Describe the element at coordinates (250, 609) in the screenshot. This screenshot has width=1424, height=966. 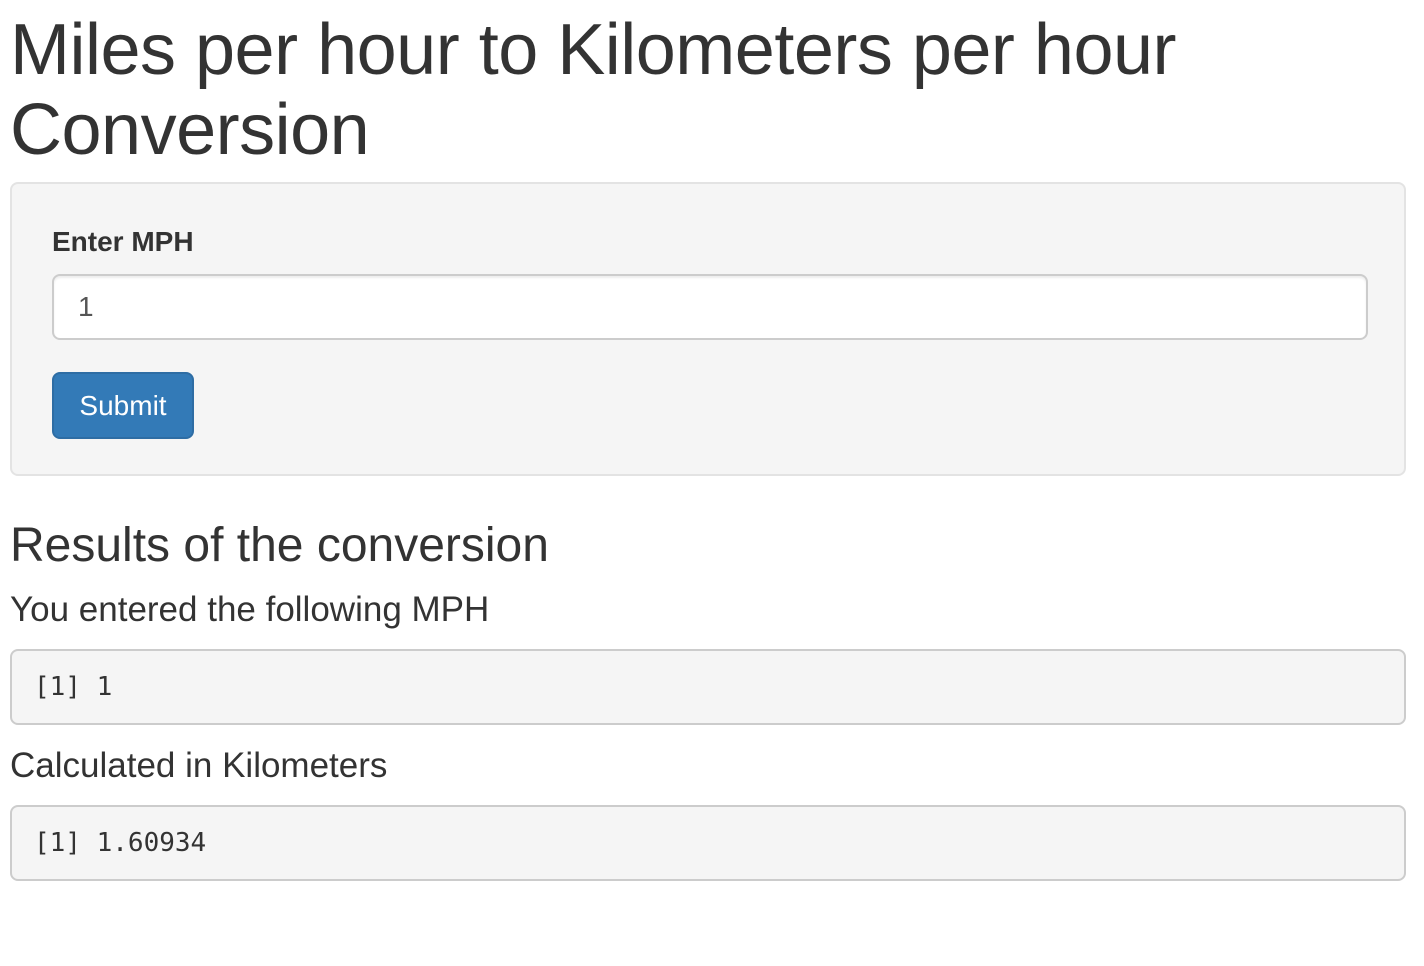
I see `entered-mph-heading: You entered the following MPH` at that location.